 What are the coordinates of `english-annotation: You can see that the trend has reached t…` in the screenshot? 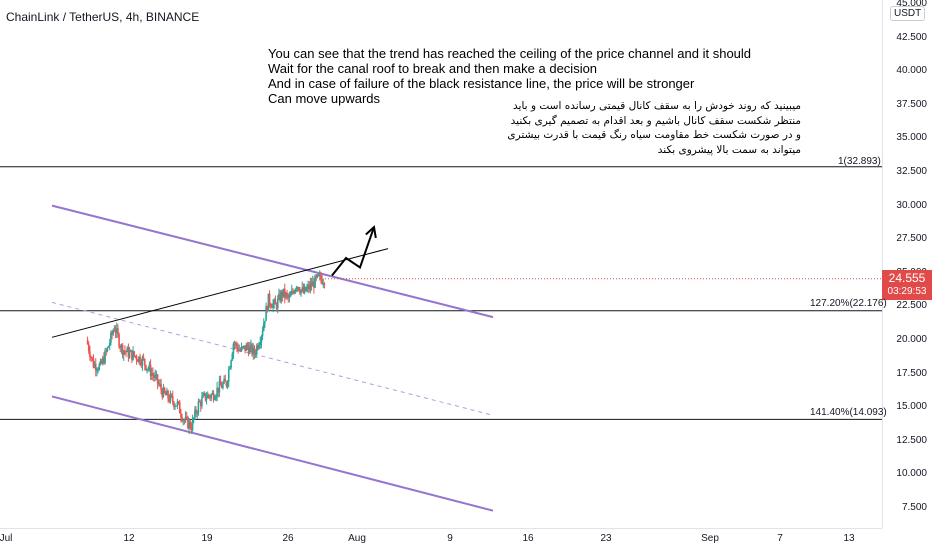 It's located at (510, 76).